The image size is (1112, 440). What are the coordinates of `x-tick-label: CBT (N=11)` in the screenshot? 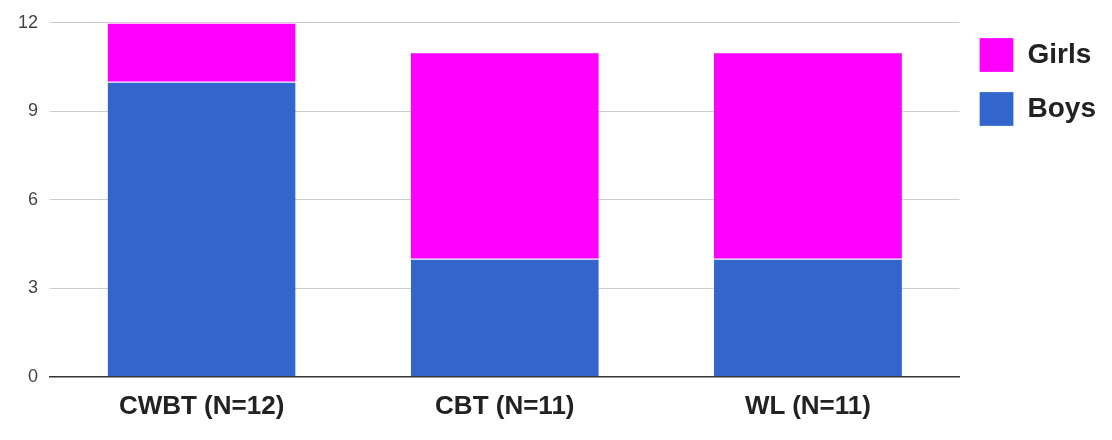 It's located at (505, 404).